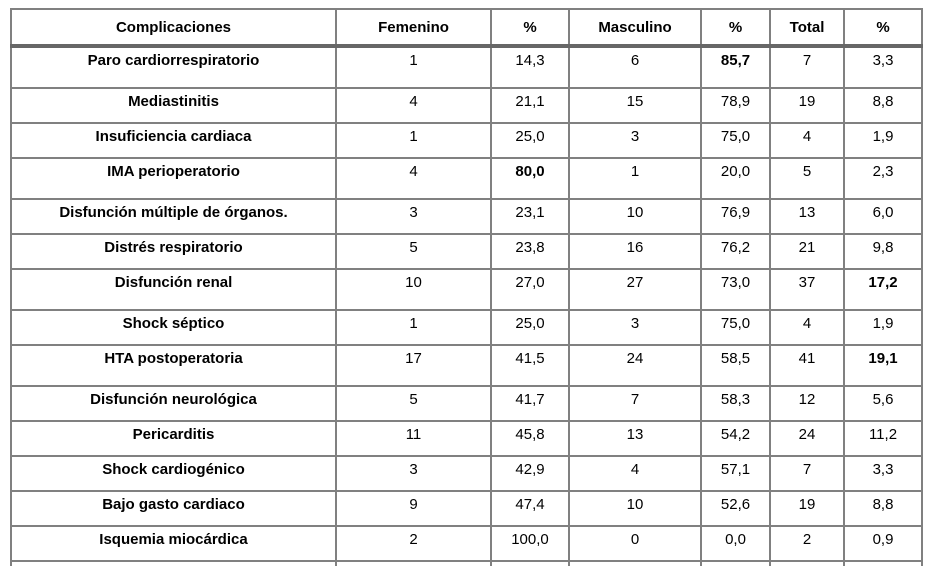 This screenshot has height=566, width=930. I want to click on cell-masculino-n: 6, so click(635, 67).